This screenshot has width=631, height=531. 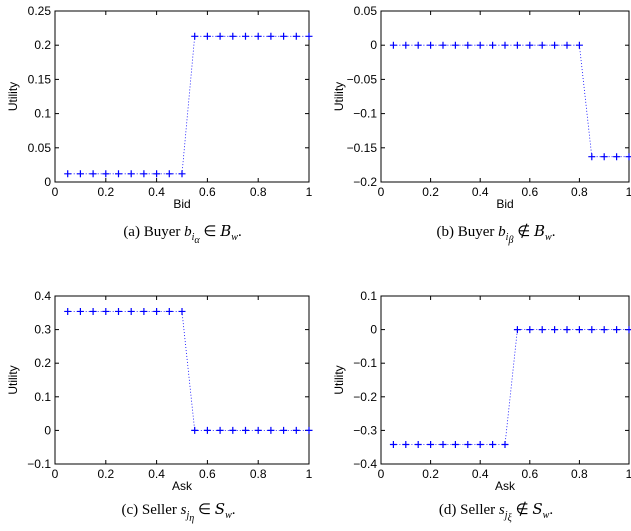 I want to click on x-tick-label-a: 0.6, so click(x=207, y=192).